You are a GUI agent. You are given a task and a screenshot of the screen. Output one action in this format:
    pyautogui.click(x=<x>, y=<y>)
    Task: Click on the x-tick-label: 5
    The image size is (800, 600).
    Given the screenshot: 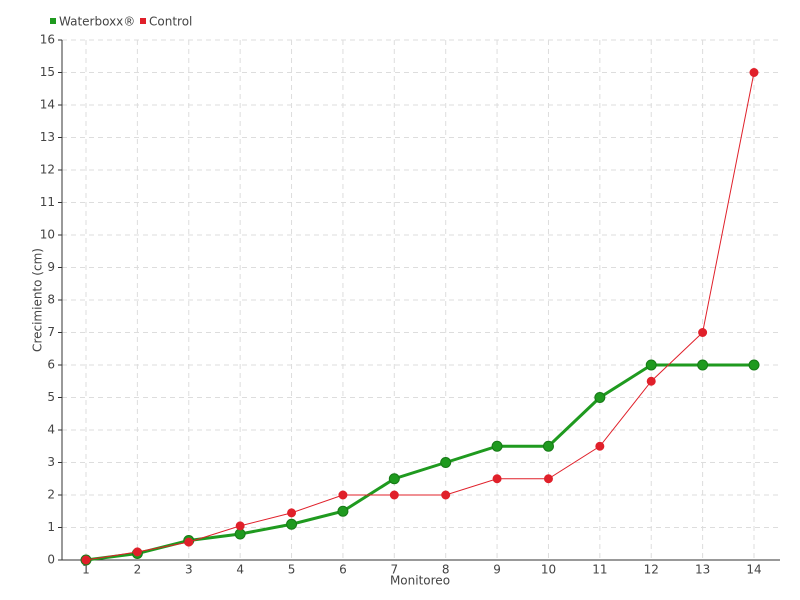 What is the action you would take?
    pyautogui.click(x=292, y=570)
    